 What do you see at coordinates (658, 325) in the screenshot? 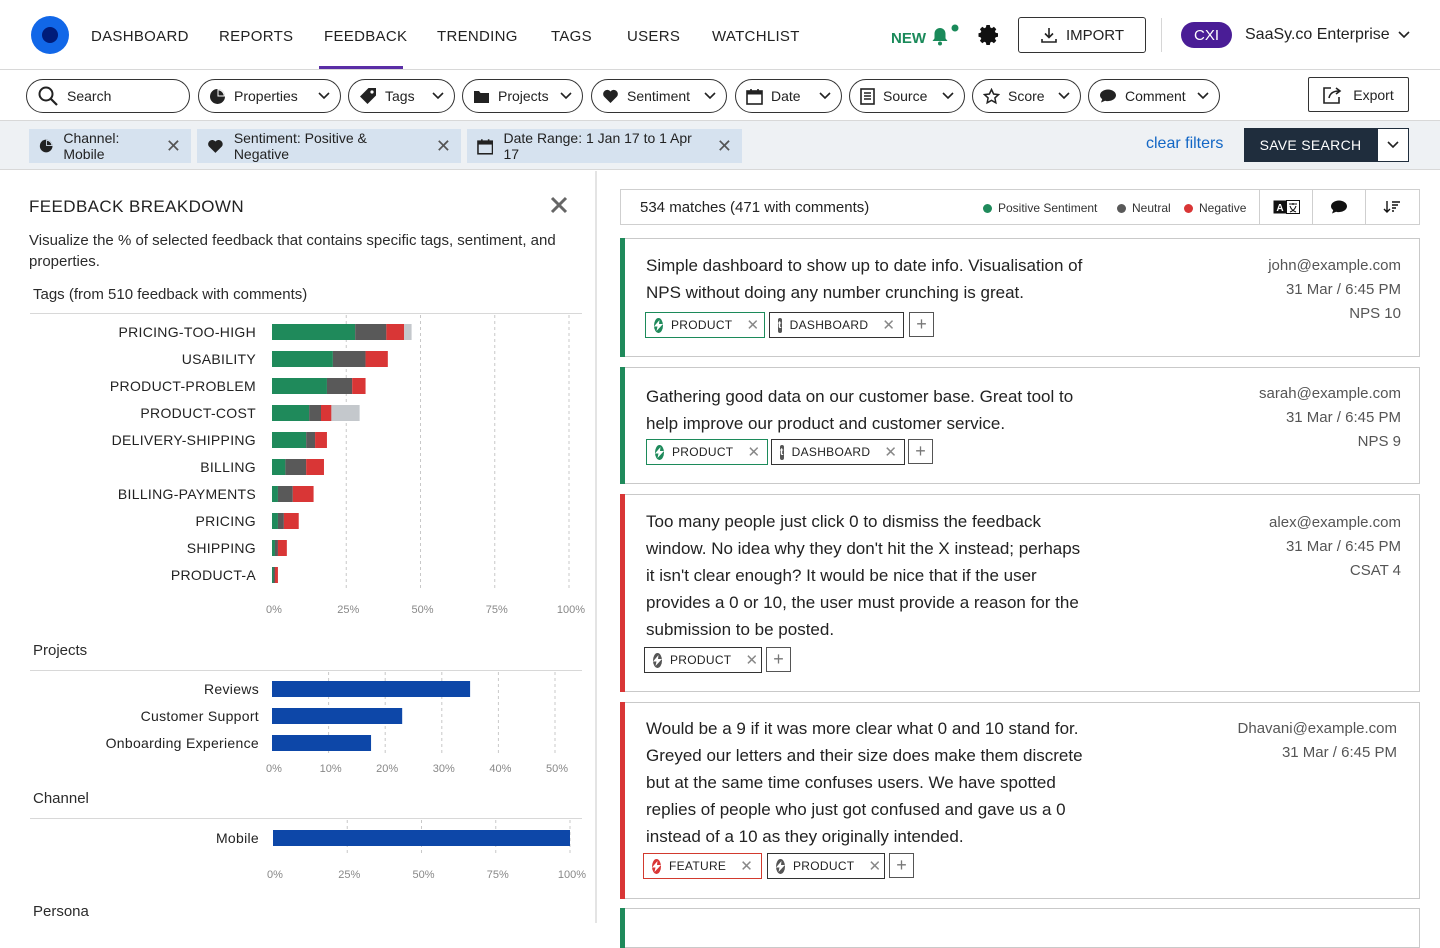
I see `lightning-icon` at bounding box center [658, 325].